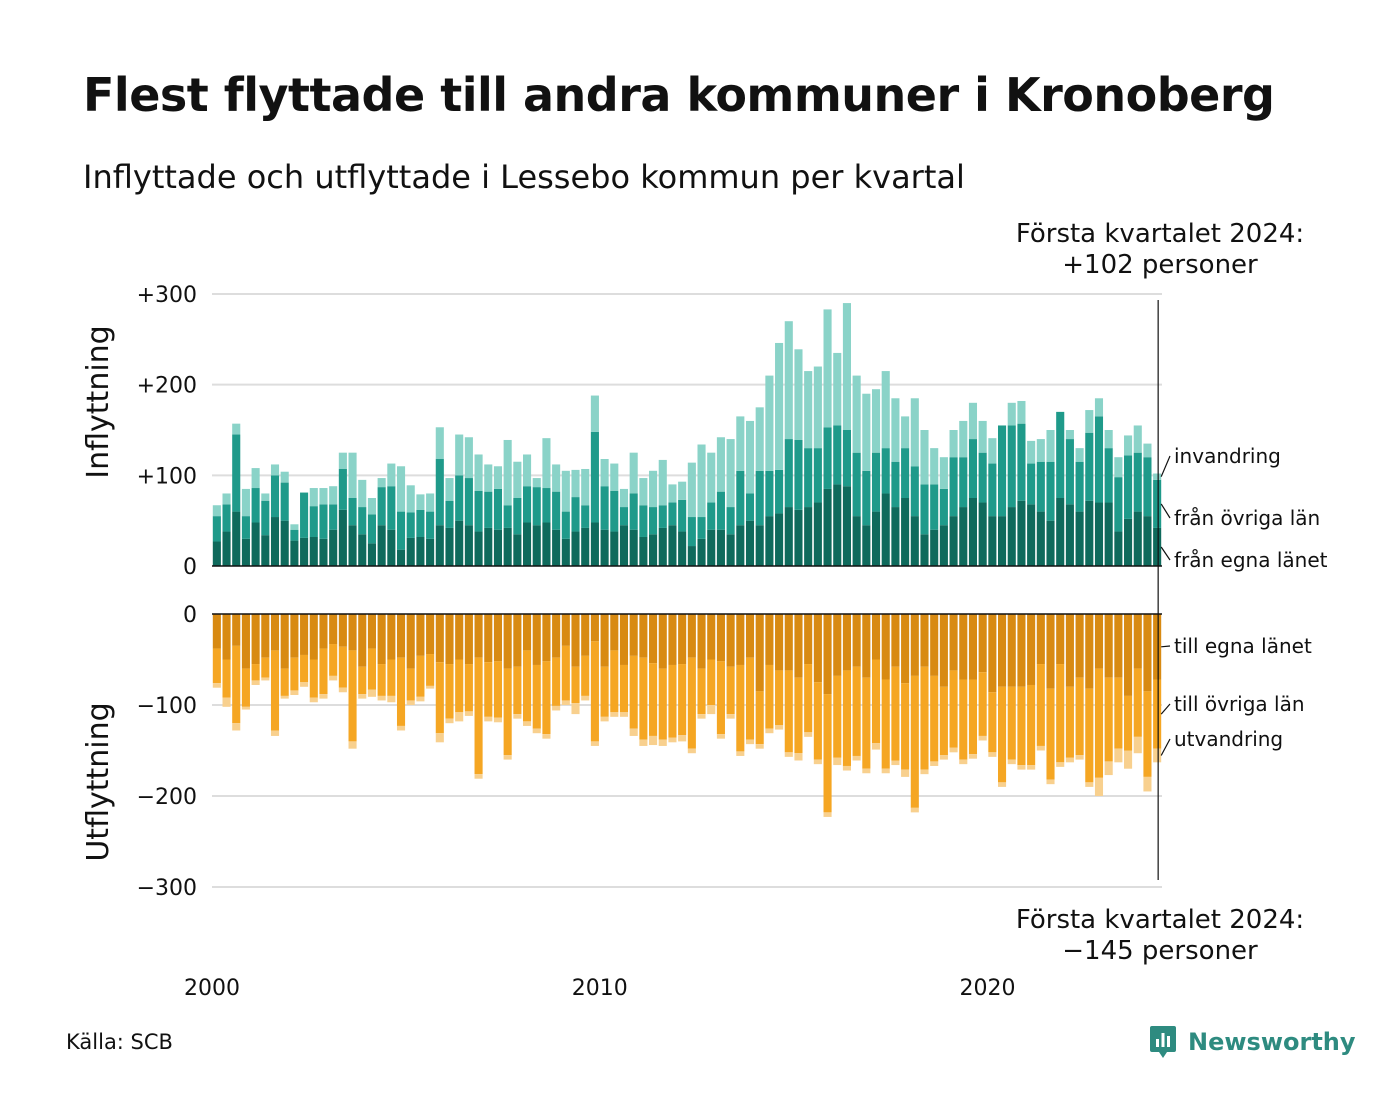 This screenshot has width=1400, height=1120. I want to click on series-label-out-ovriga: till övriga län, so click(1239, 704).